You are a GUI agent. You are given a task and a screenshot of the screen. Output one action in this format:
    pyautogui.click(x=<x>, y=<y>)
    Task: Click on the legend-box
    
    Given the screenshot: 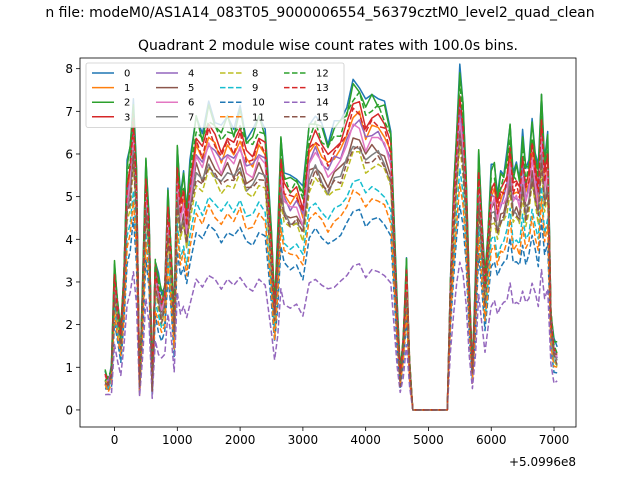 What is the action you would take?
    pyautogui.click(x=215, y=95)
    